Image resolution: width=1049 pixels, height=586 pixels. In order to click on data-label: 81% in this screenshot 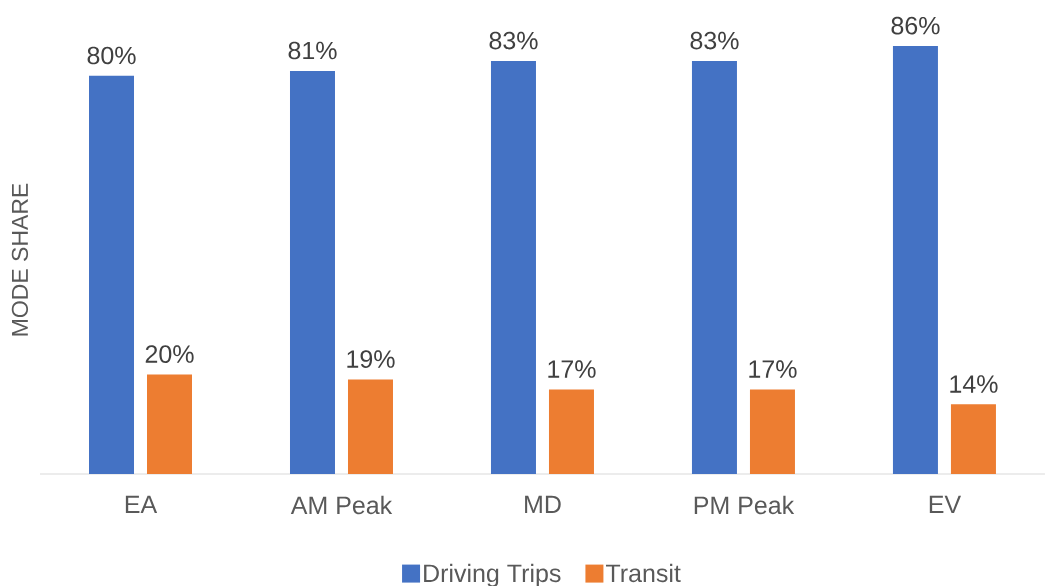, I will do `click(312, 50)`.